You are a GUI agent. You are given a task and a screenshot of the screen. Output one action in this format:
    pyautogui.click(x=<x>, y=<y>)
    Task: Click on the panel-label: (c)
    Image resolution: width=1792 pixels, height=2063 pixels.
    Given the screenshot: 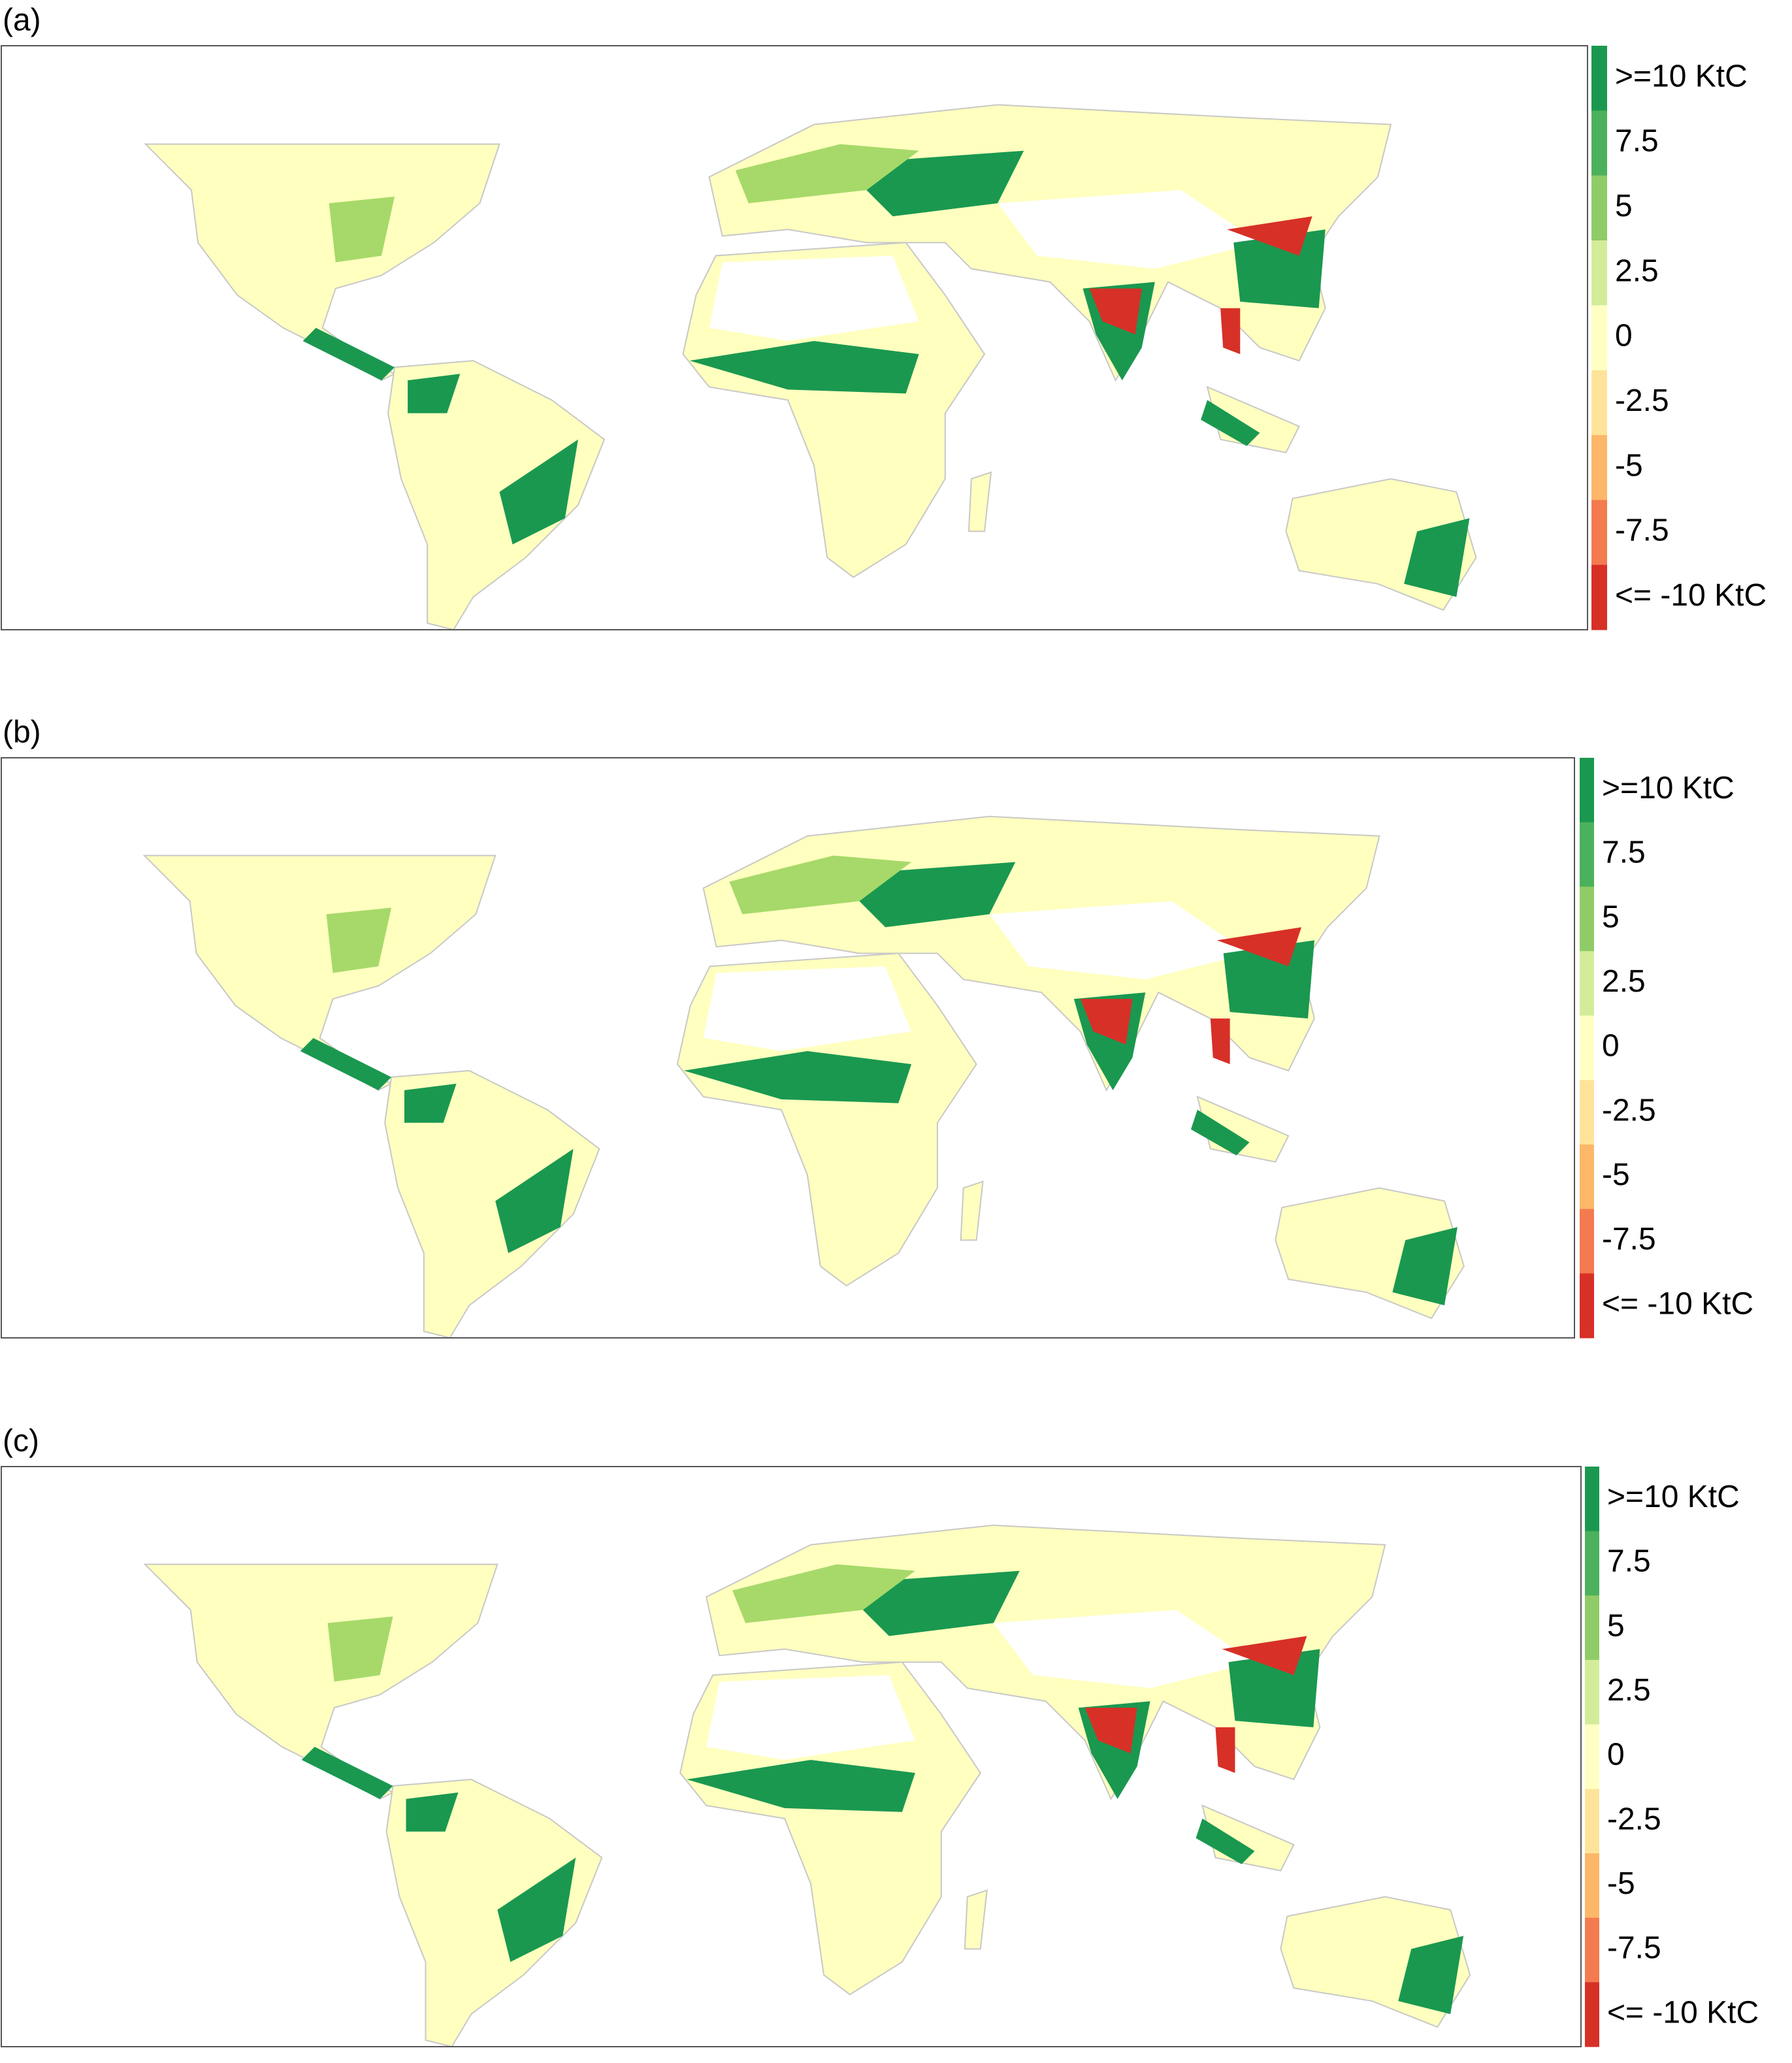 What is the action you would take?
    pyautogui.click(x=21, y=1441)
    